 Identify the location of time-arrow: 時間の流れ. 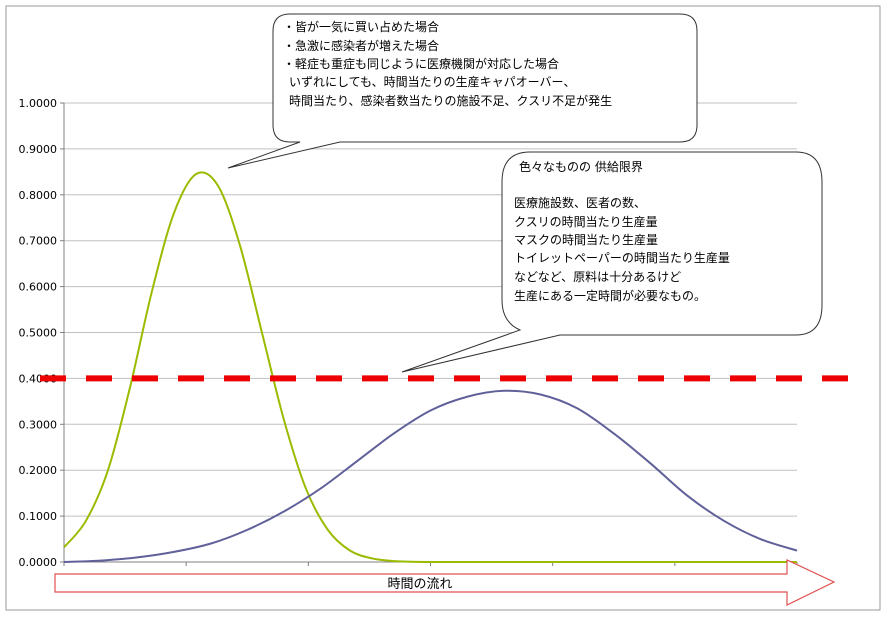
(445, 582).